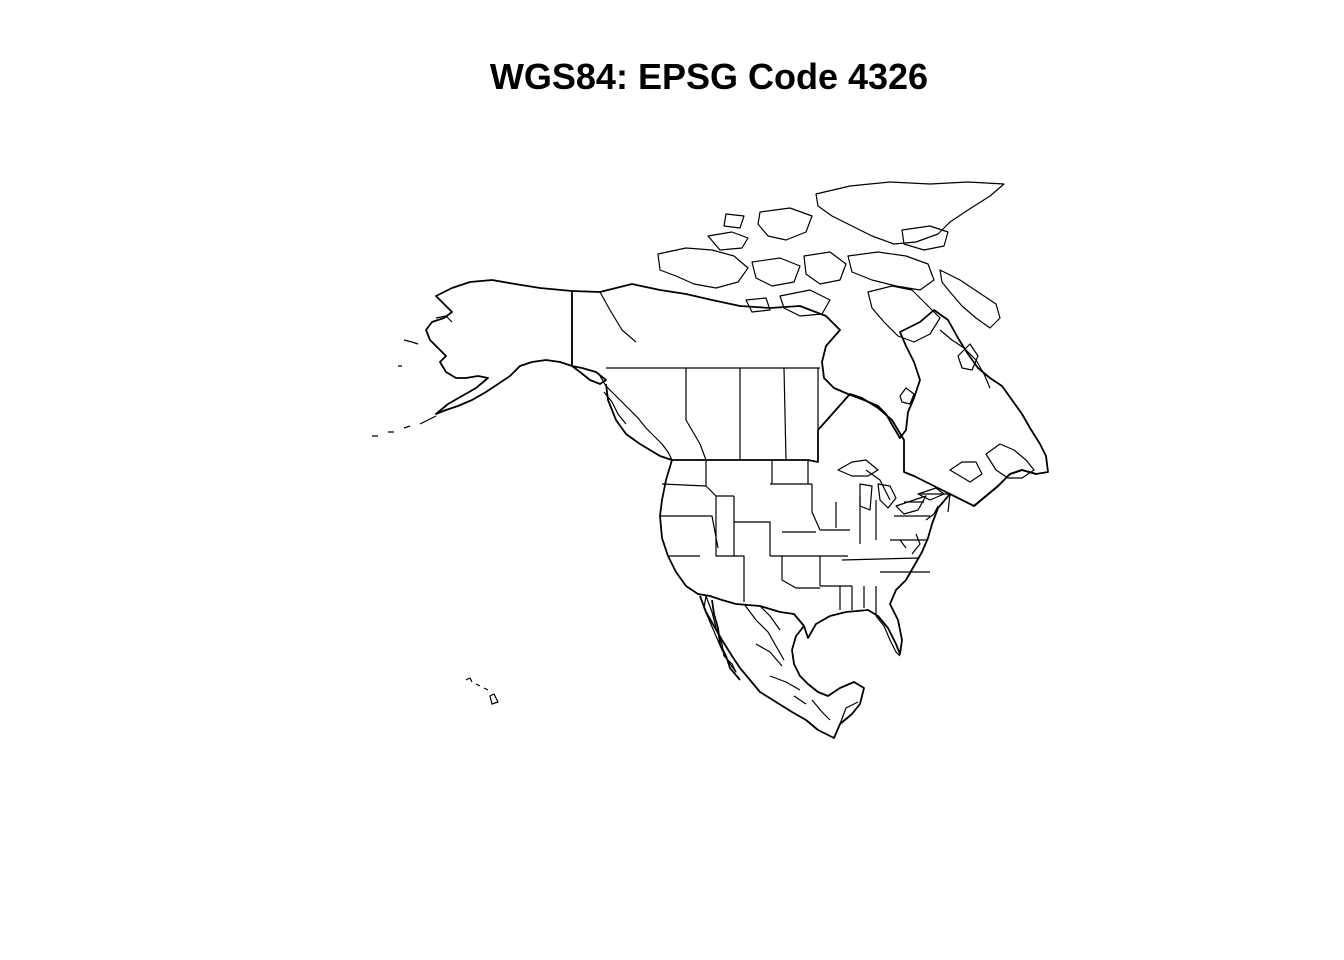 The image size is (1344, 960). I want to click on aleutian-islands, so click(412, 376).